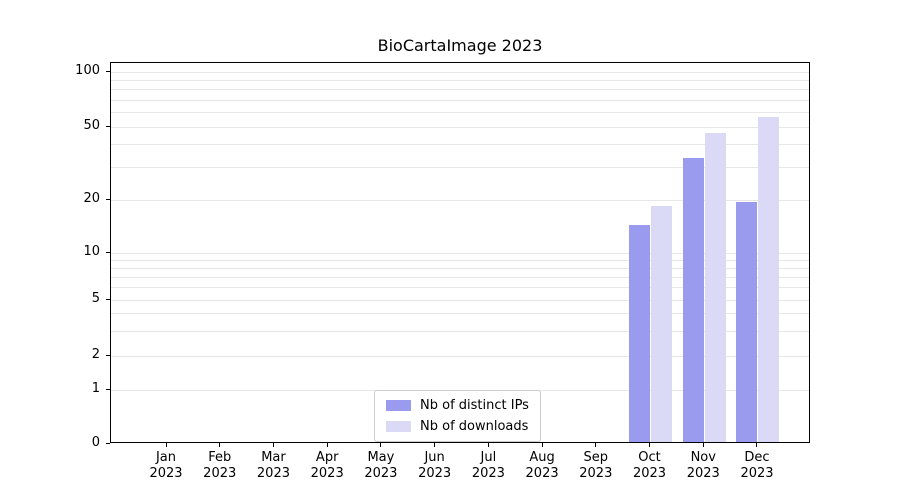 Image resolution: width=900 pixels, height=500 pixels. I want to click on chart-title: BioCartaImage 2023, so click(460, 45).